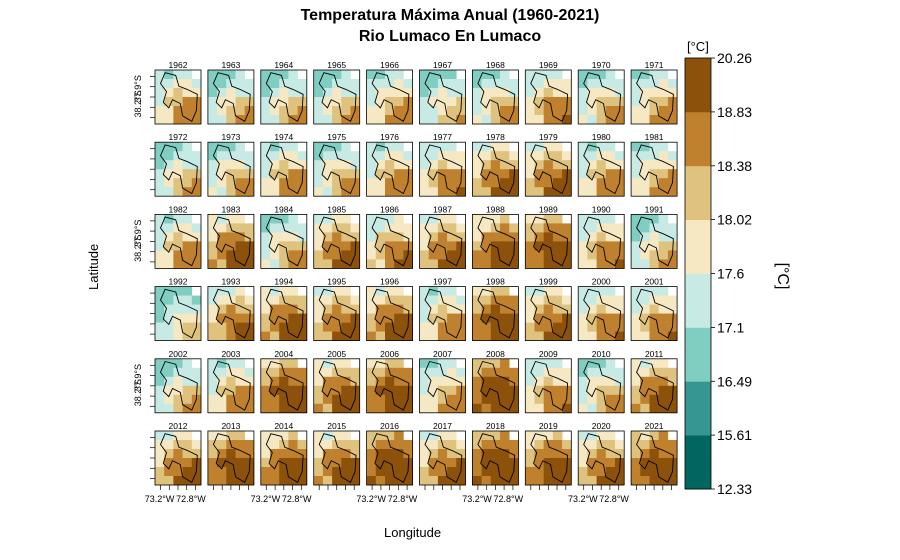  I want to click on panel-year-label: 2008, so click(495, 354).